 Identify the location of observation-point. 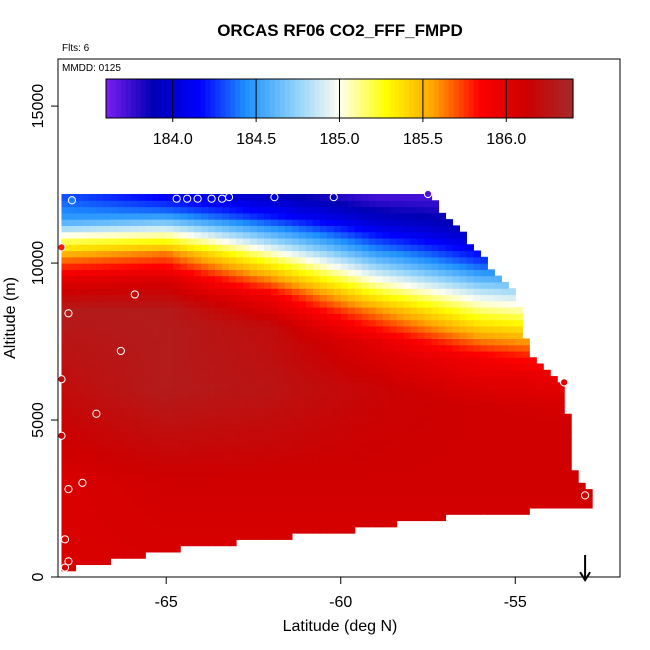
(176, 198).